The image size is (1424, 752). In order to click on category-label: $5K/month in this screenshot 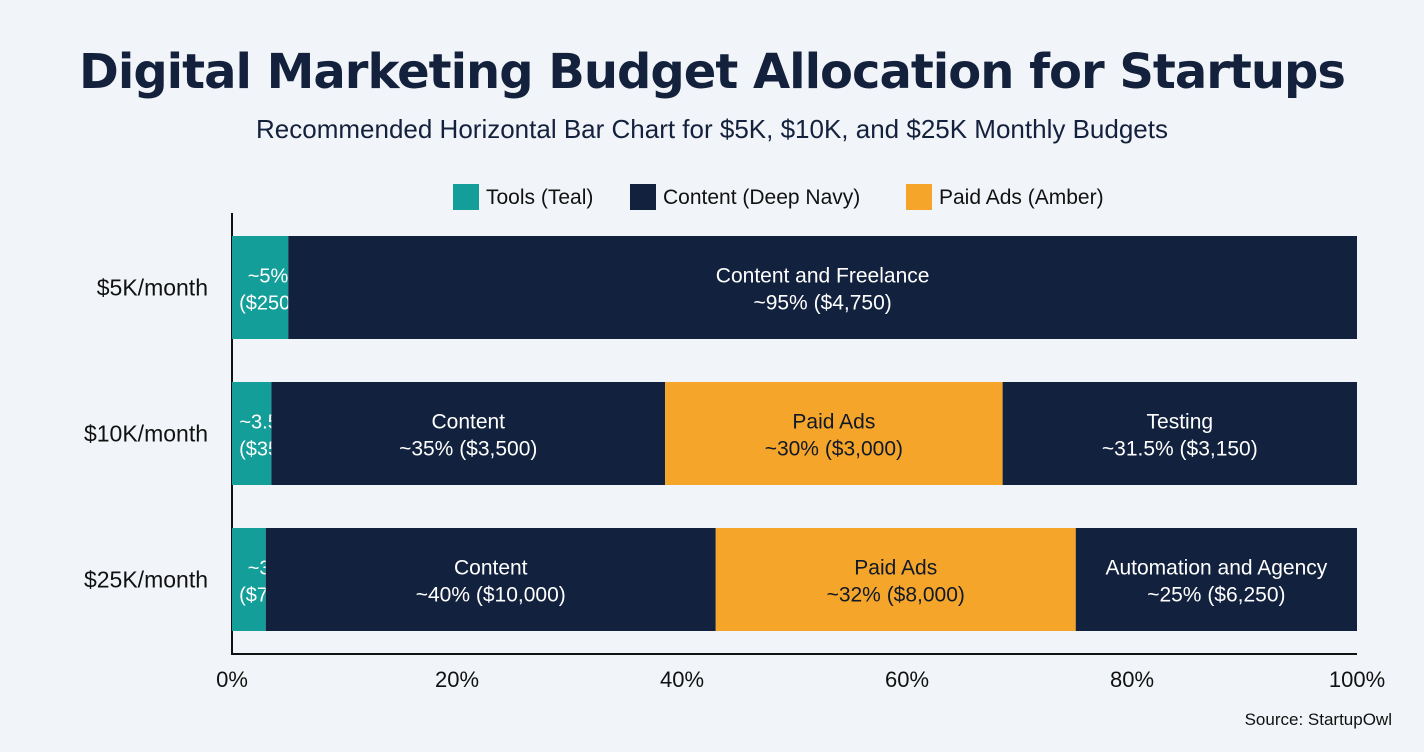, I will do `click(152, 288)`.